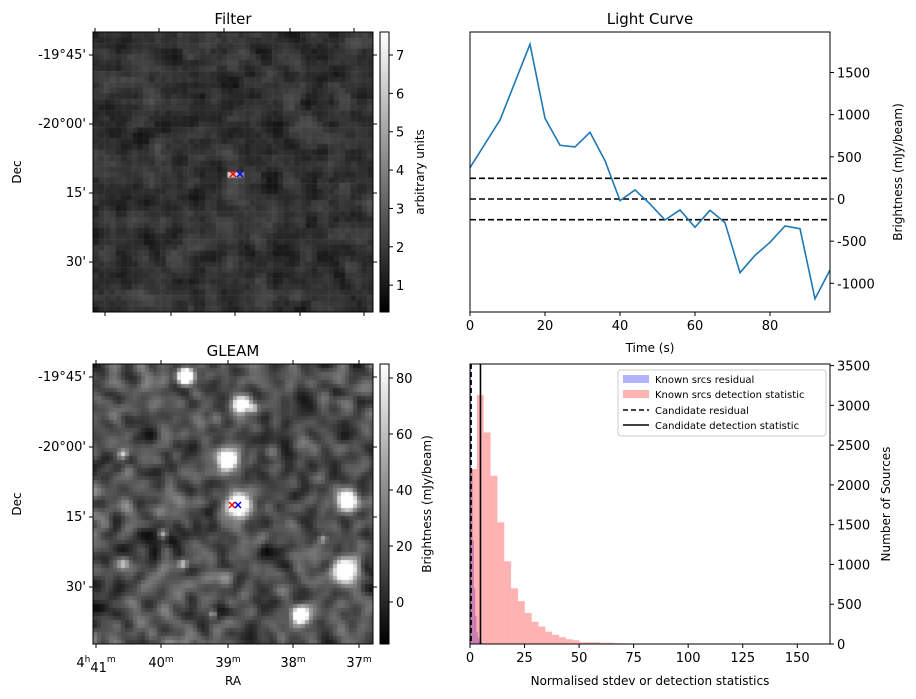 The width and height of the screenshot is (916, 699). What do you see at coordinates (223, 663) in the screenshot?
I see `ra-tick-part: 39` at bounding box center [223, 663].